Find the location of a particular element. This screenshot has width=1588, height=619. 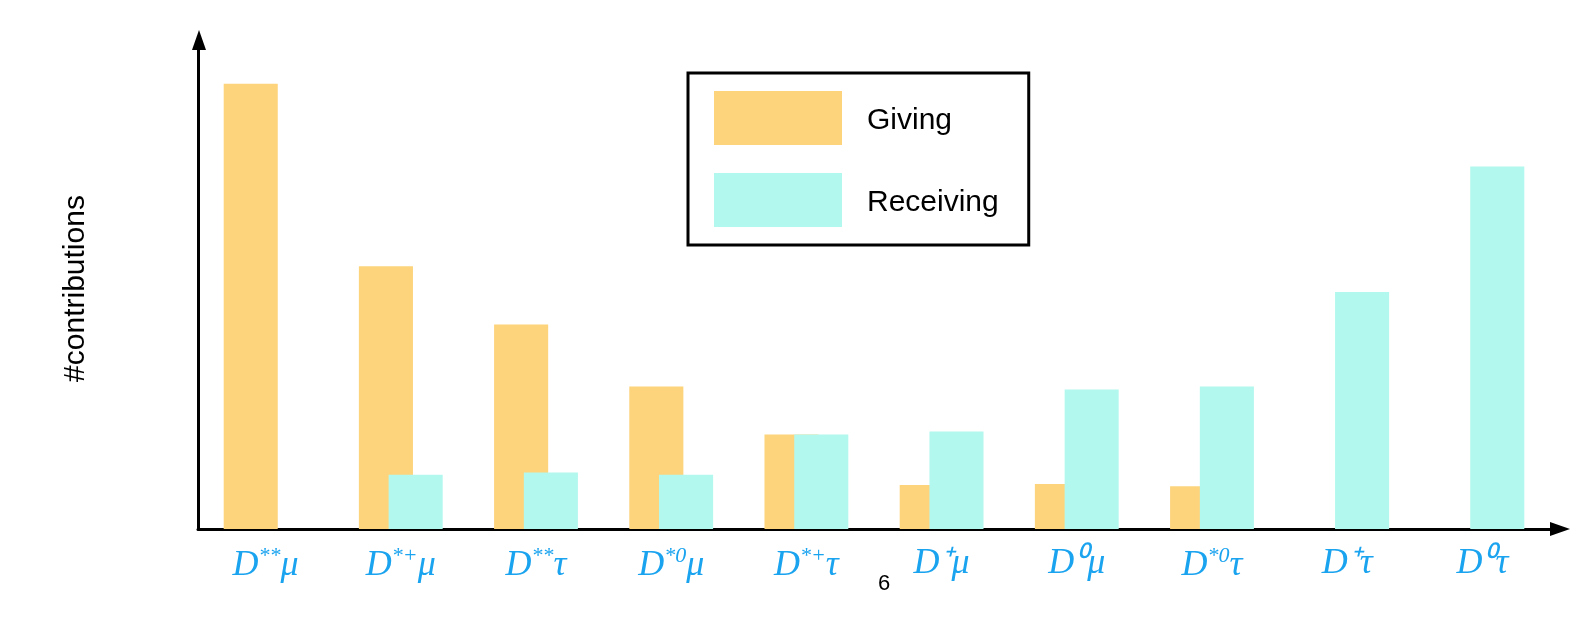

y-axis-title: #contributions is located at coordinates (73, 288).